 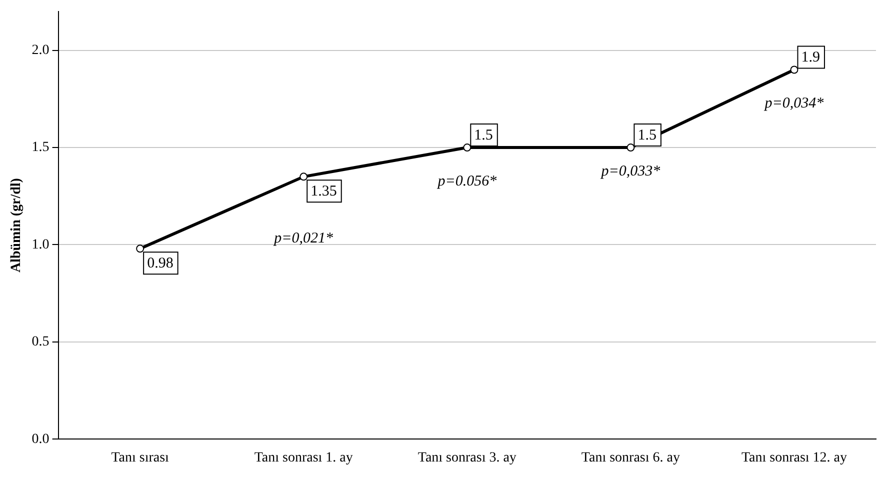 I want to click on annotation: p=0,034*, so click(x=794, y=104).